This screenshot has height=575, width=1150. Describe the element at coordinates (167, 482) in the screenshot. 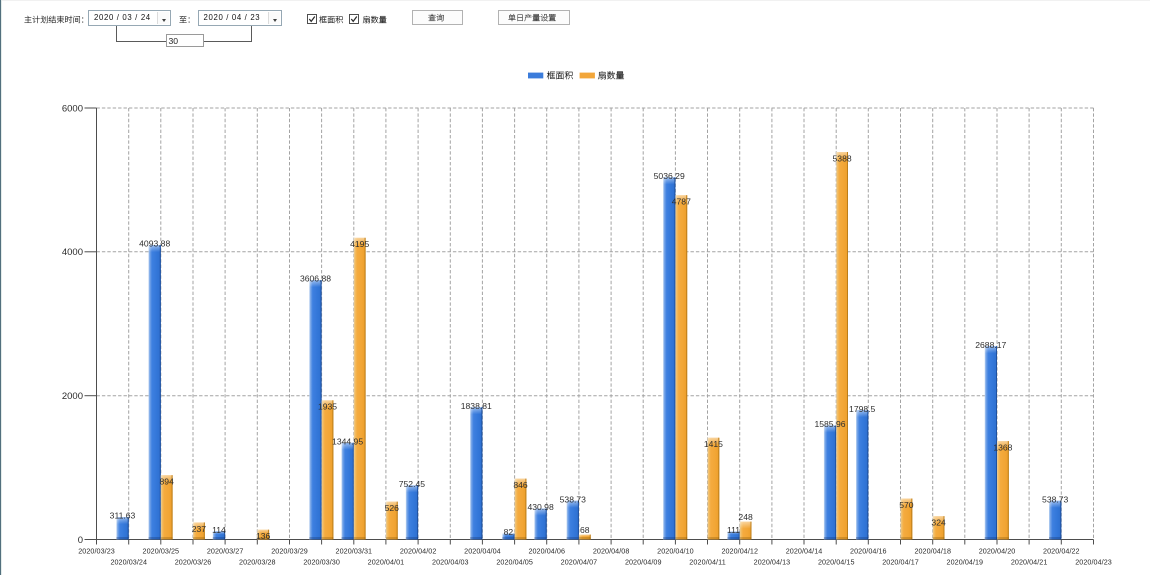

I see `svg-text: 894` at that location.